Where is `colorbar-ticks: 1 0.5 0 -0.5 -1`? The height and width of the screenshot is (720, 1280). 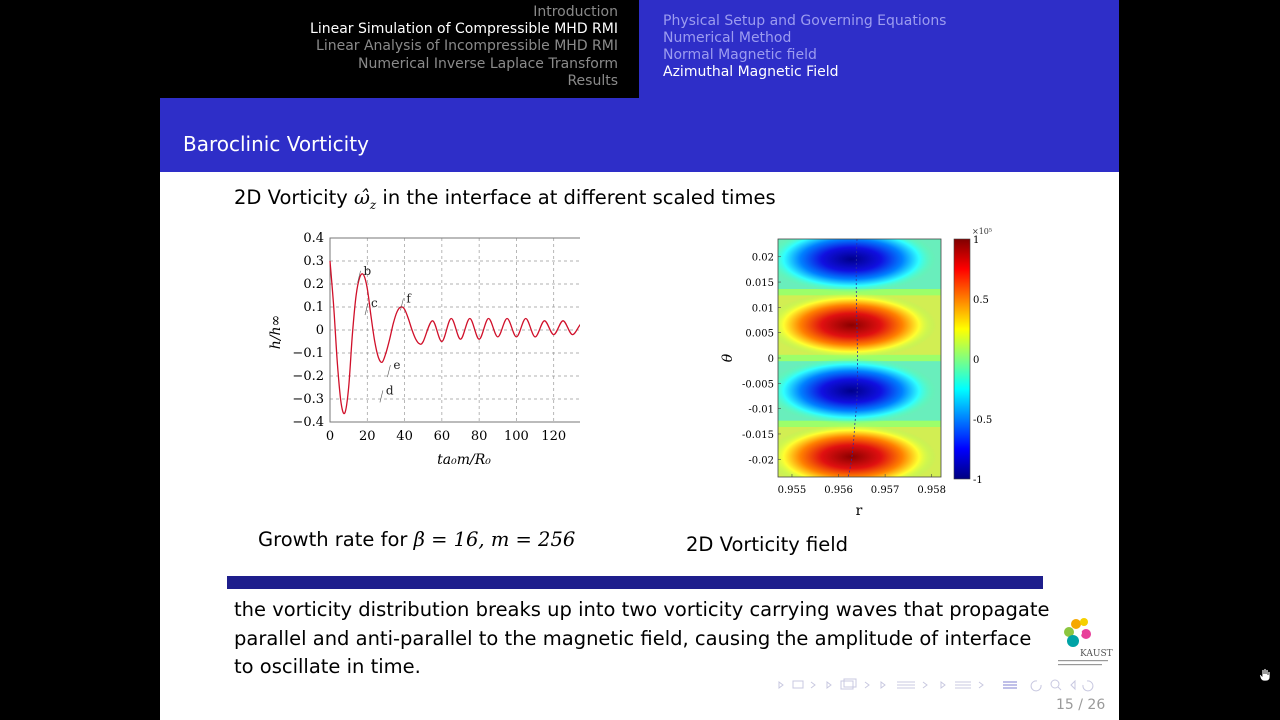
colorbar-ticks: 1 0.5 0 -0.5 -1 is located at coordinates (982, 360).